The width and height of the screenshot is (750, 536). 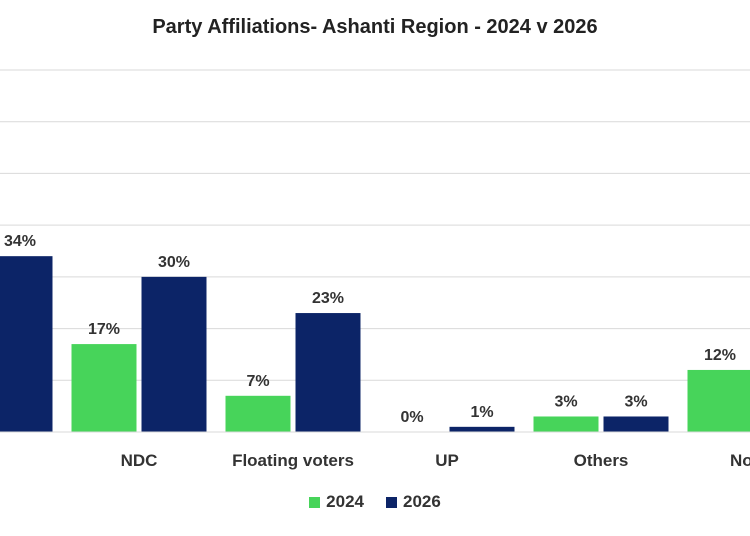 What do you see at coordinates (391, 502) in the screenshot?
I see `legend-swatch-2026` at bounding box center [391, 502].